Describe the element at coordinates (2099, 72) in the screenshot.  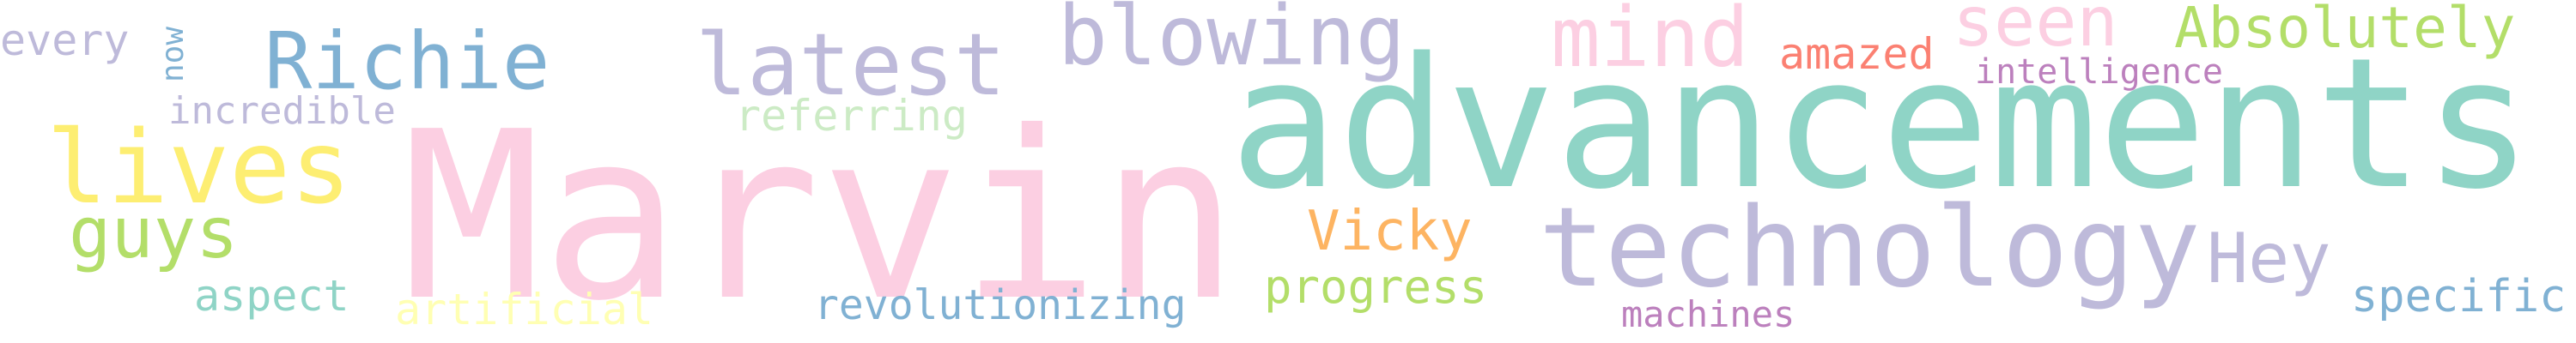
I see `word-intelligence: intelligence` at that location.